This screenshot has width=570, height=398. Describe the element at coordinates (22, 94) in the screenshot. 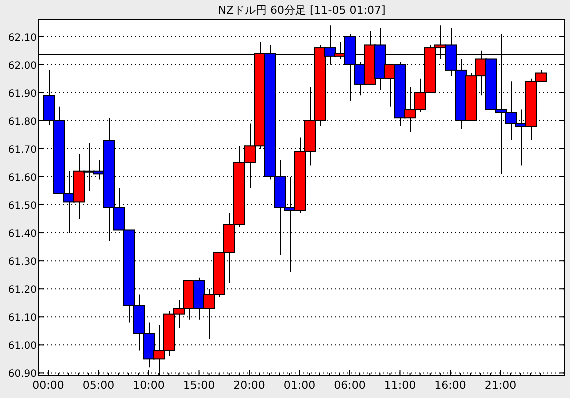

I see `y-tick-label: 61.90` at that location.